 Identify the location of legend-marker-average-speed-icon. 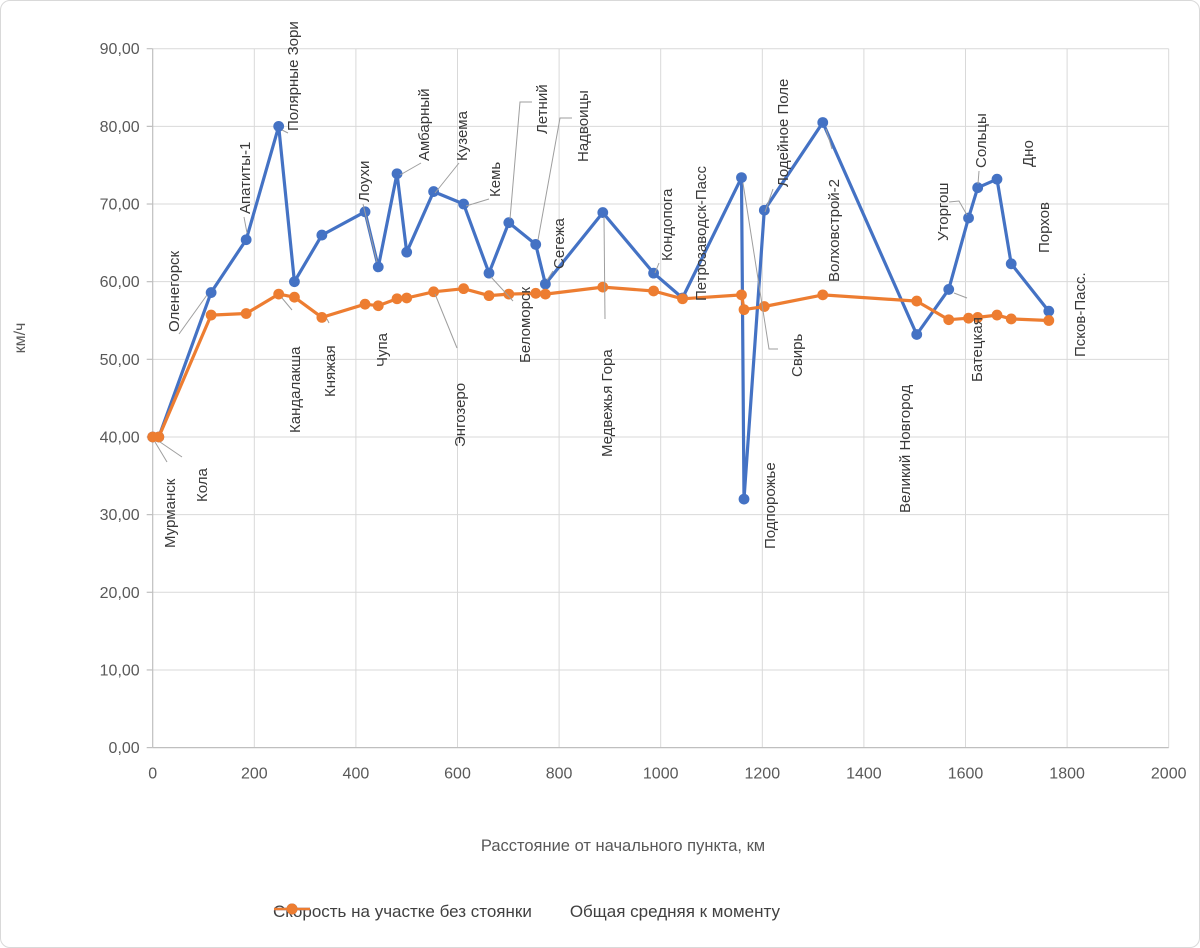
(292, 909).